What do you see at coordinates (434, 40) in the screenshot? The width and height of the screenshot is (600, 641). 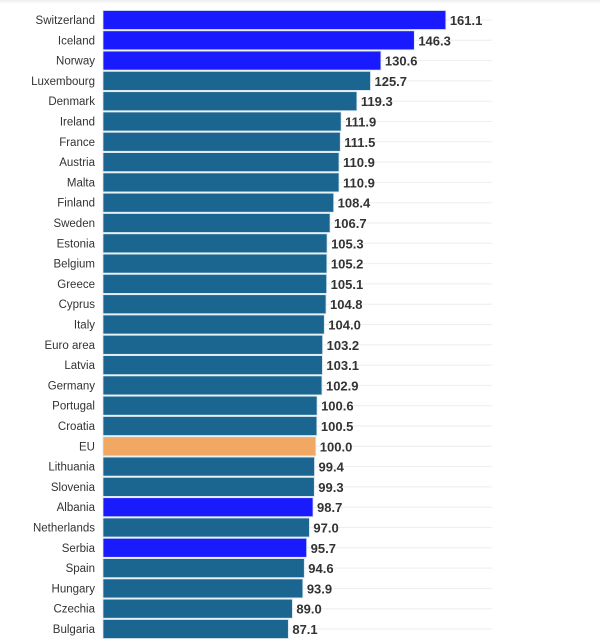 I see `value-label: 146.3` at bounding box center [434, 40].